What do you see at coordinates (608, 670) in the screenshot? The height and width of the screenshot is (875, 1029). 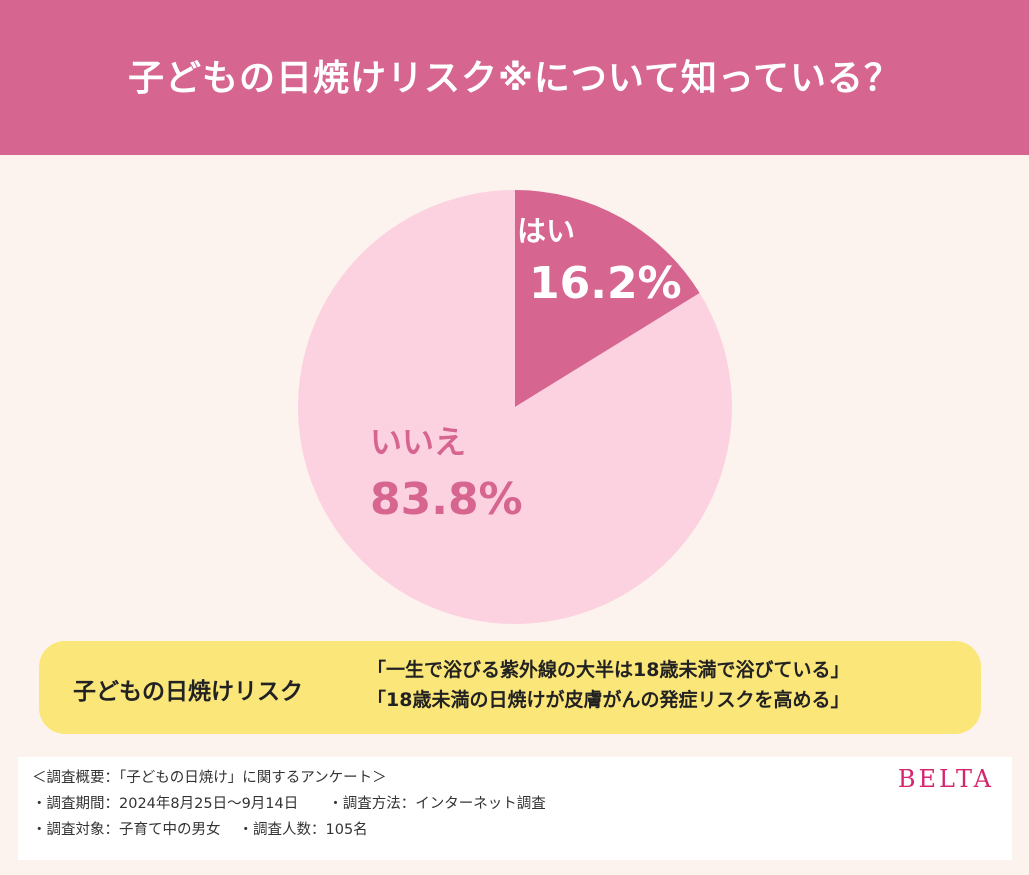 I see `callout-line-1: 「一生で浴びる紫外線の大半は18歳未満で浴びている」` at bounding box center [608, 670].